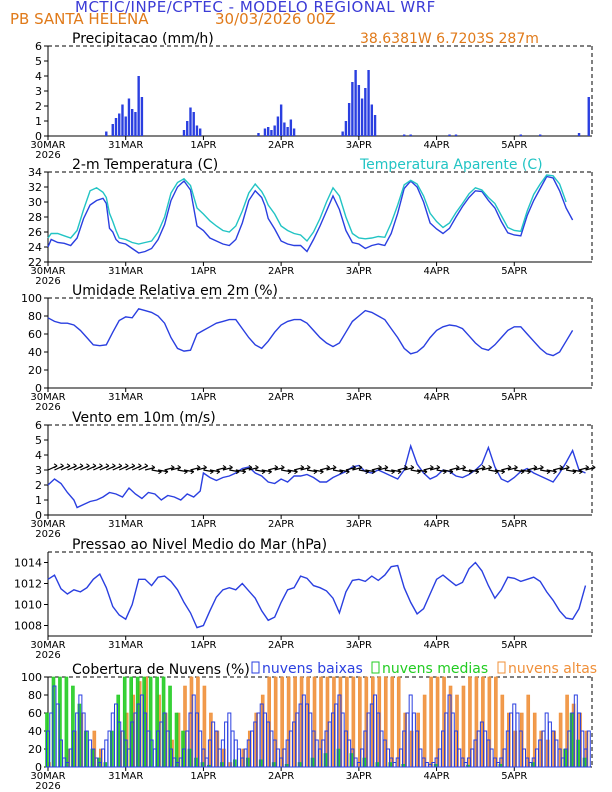 The height and width of the screenshot is (792, 612). What do you see at coordinates (203, 145) in the screenshot?
I see `precip-xtick-label: 1APR` at bounding box center [203, 145].